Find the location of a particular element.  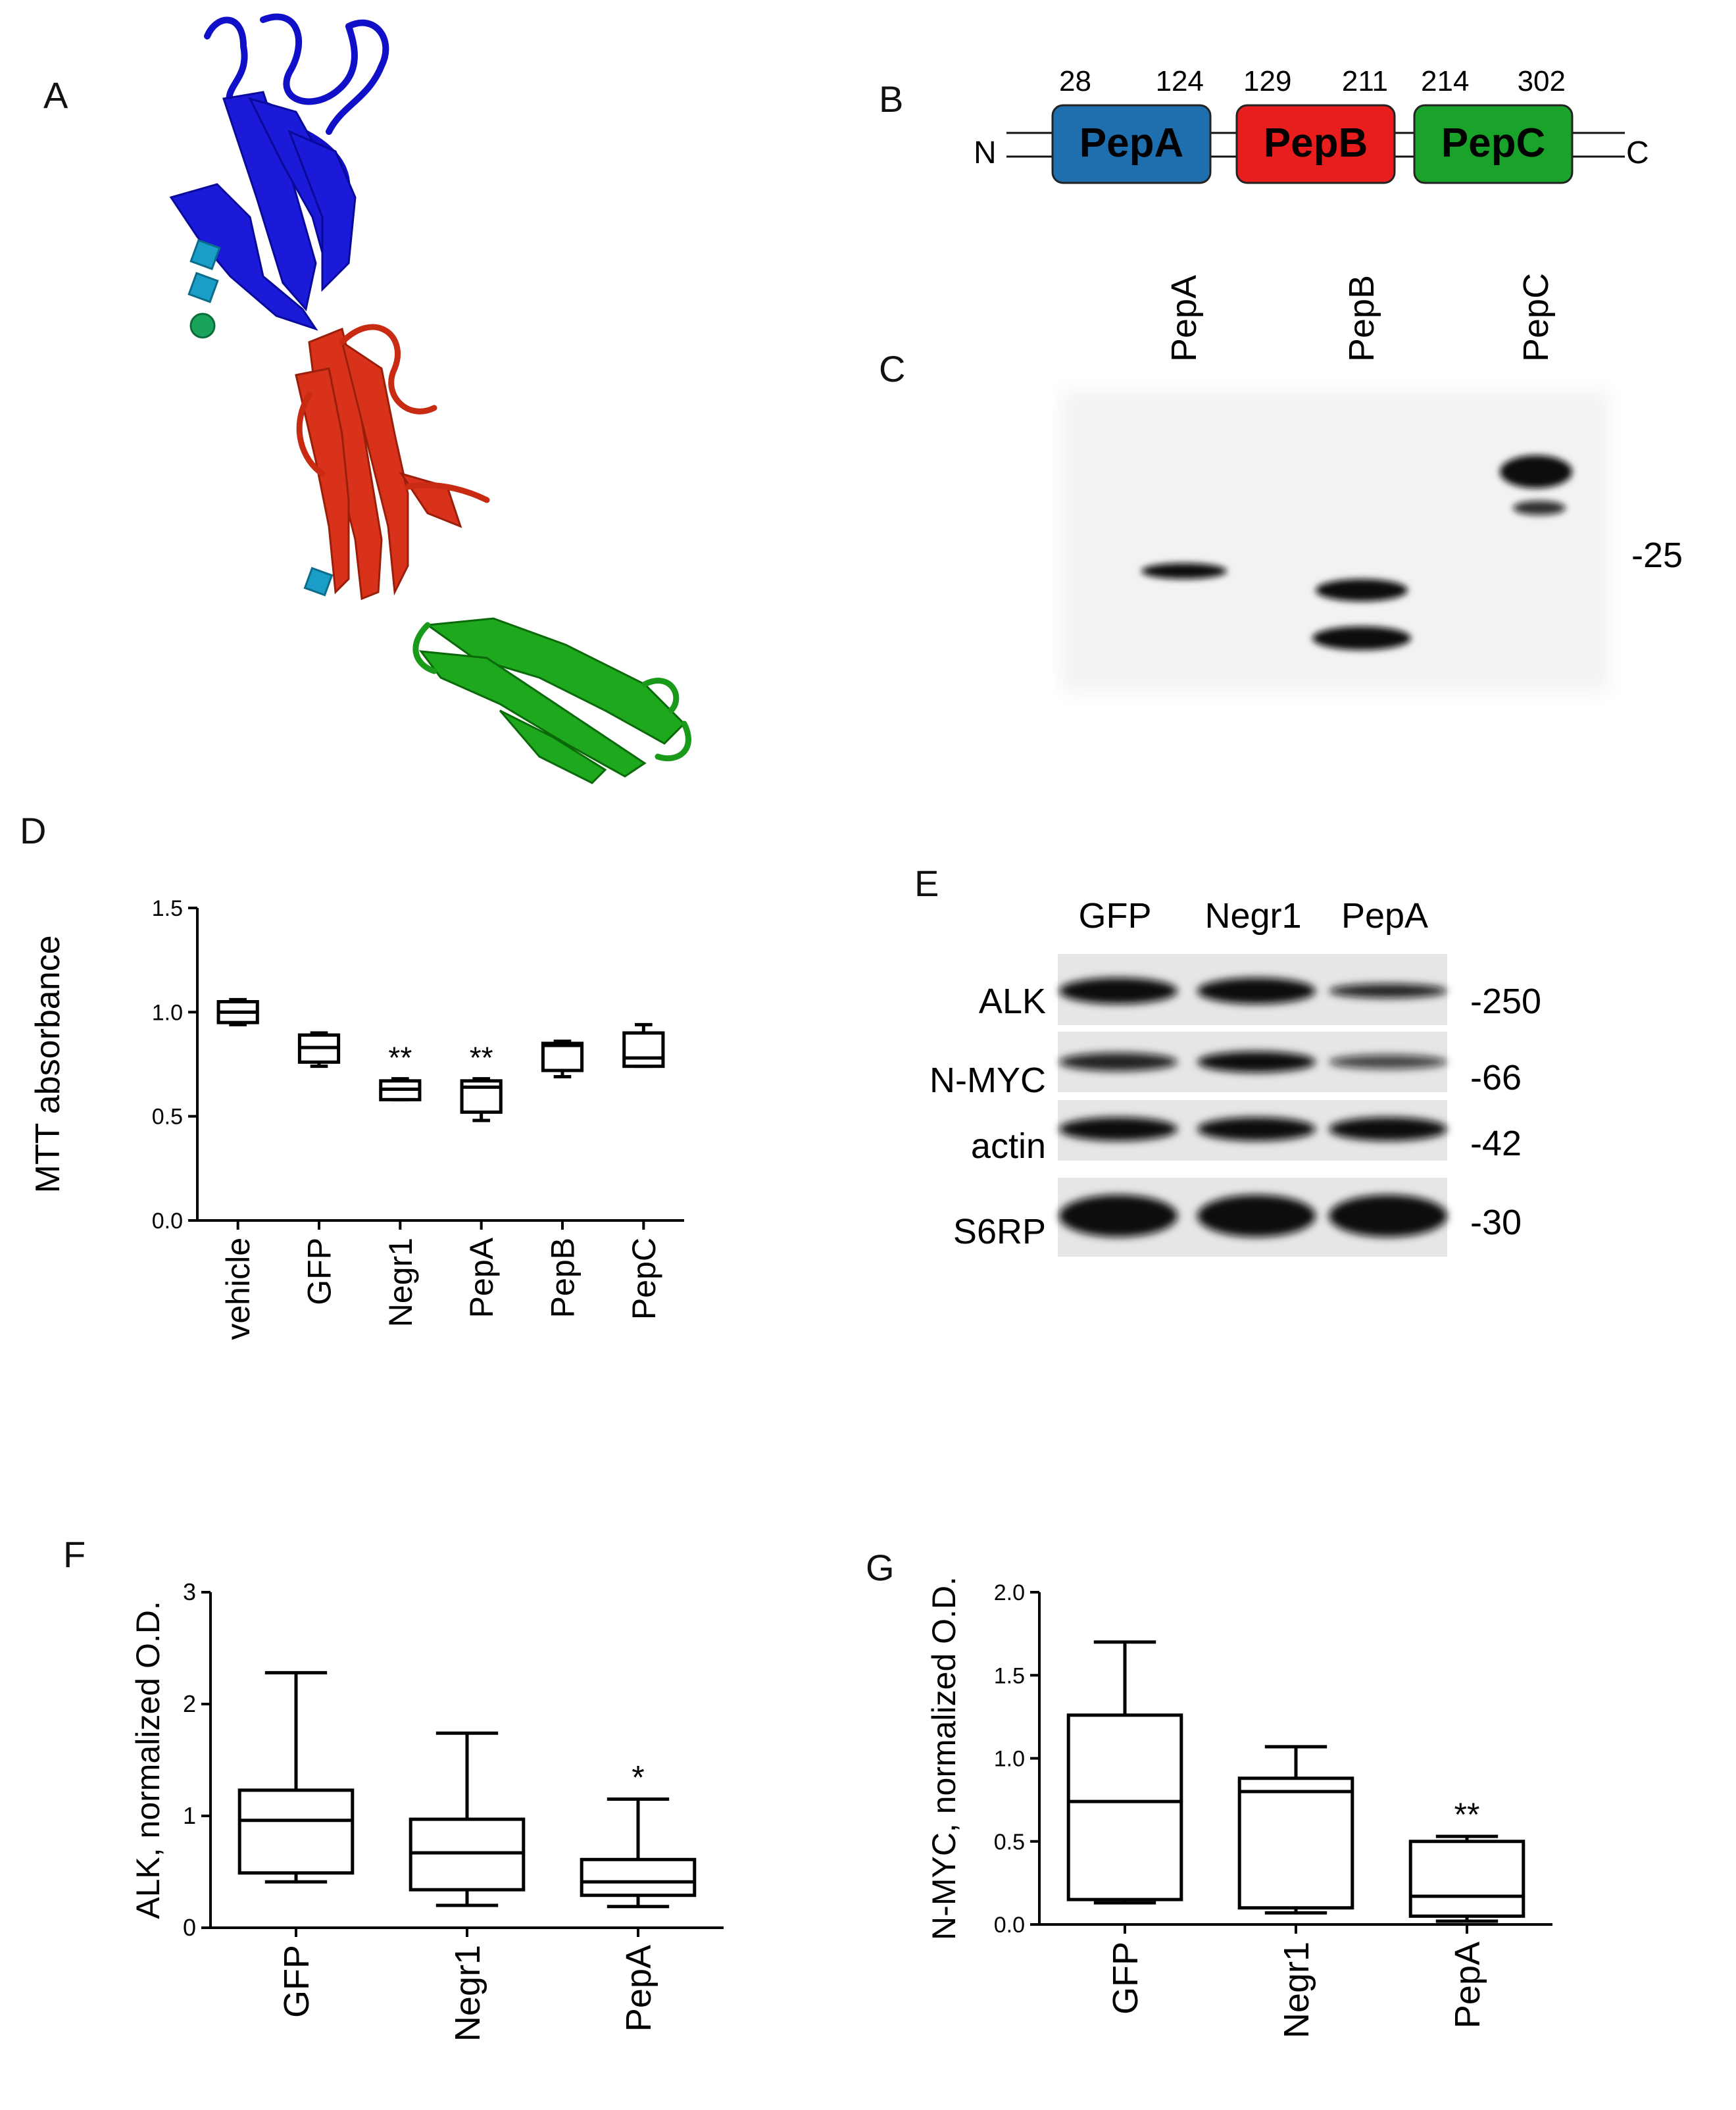

domain-map: N C PepA 28 124 PepB 129 211 PepC 214 302 is located at coordinates (1312, 124).